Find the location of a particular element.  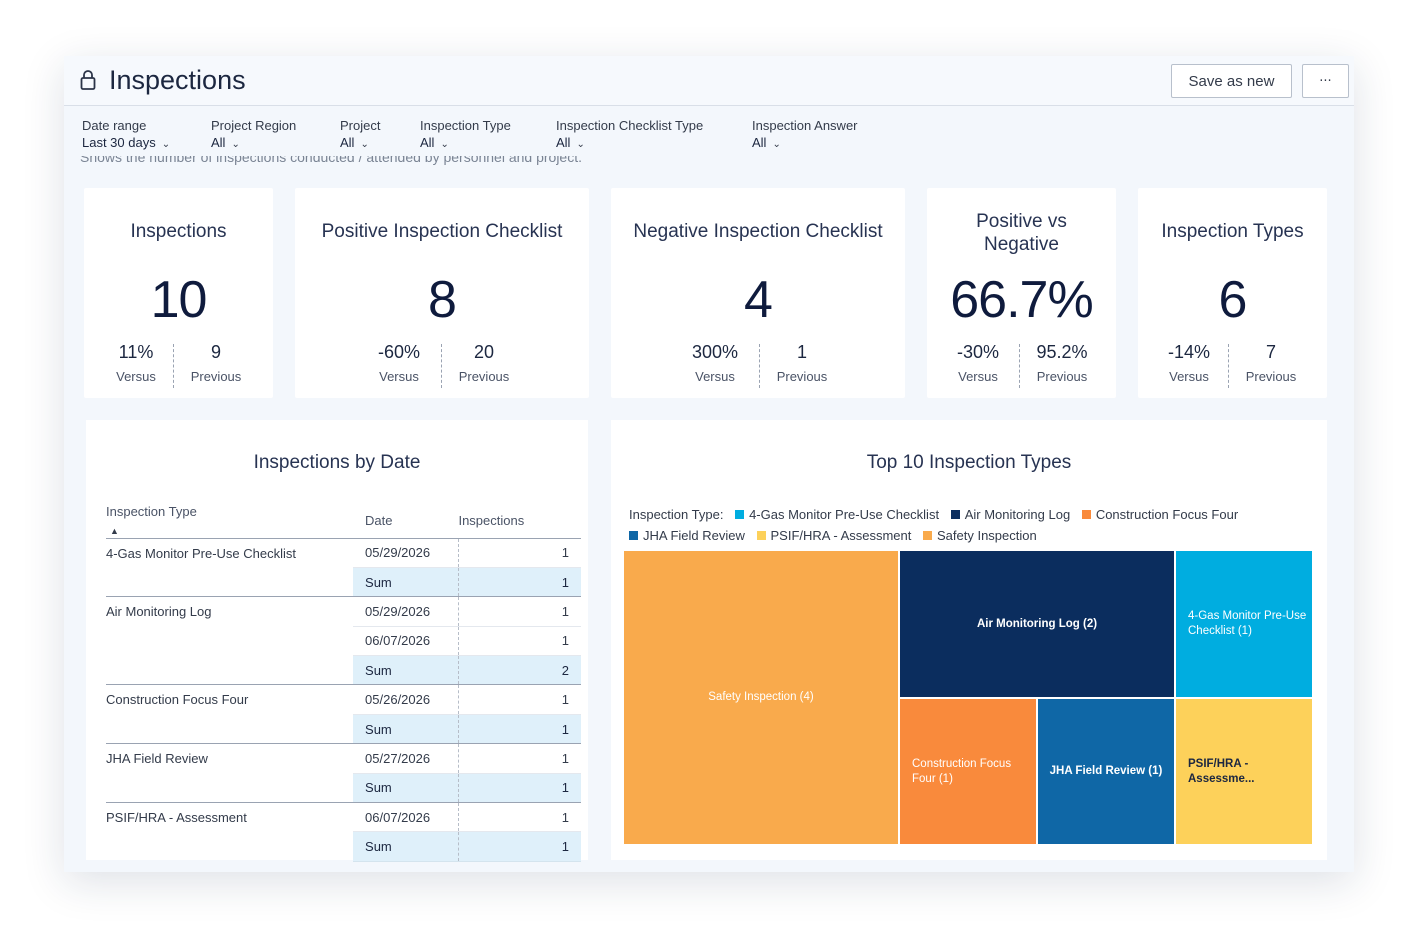

column-header-date: Date is located at coordinates (406, 521).